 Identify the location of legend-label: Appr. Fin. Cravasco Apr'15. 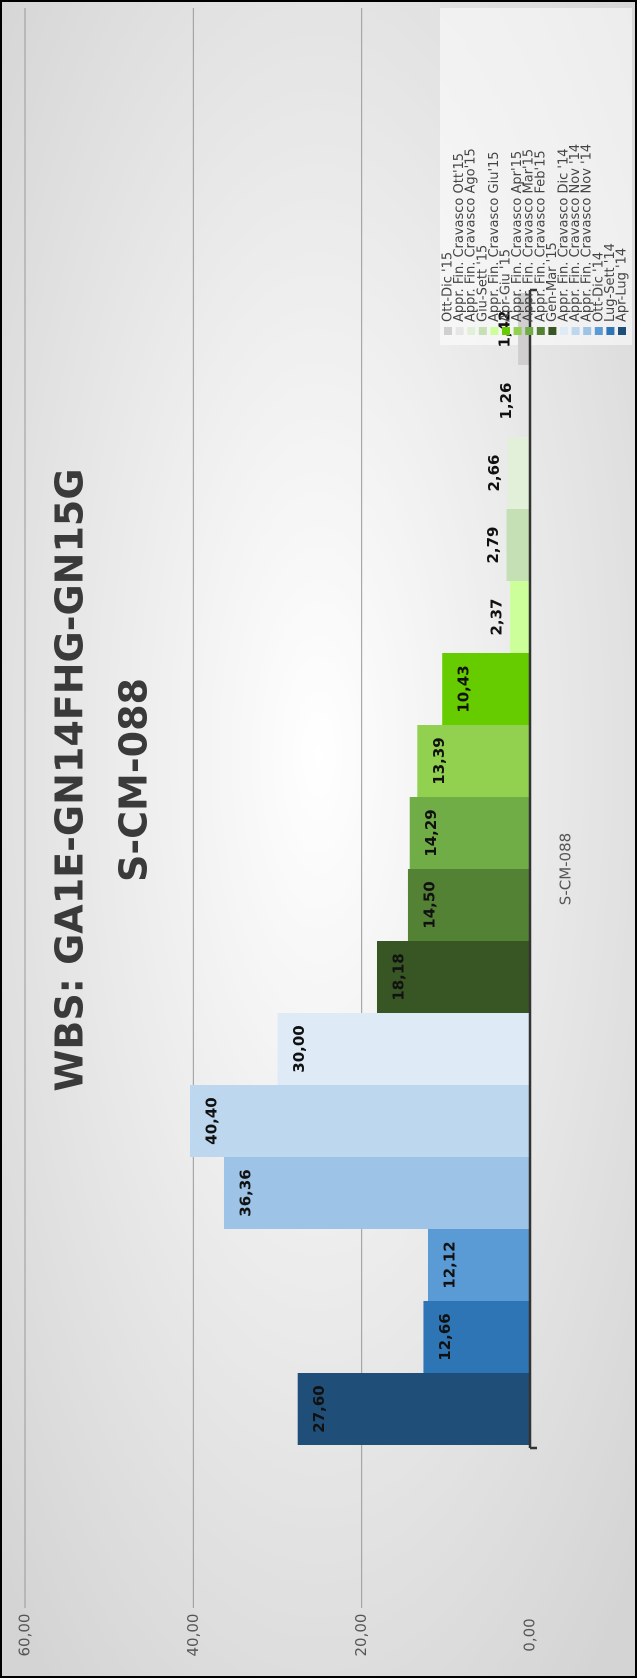
(517, 236).